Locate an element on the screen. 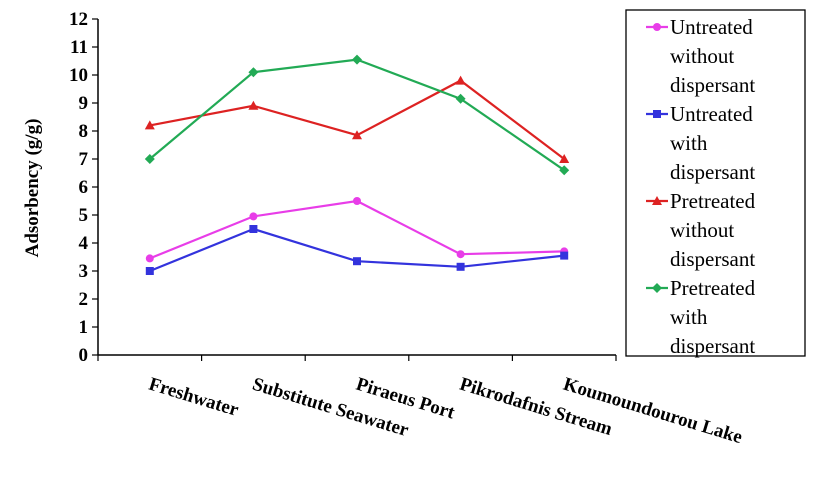 This screenshot has height=484, width=820. y-tick-label: 2 is located at coordinates (84, 299).